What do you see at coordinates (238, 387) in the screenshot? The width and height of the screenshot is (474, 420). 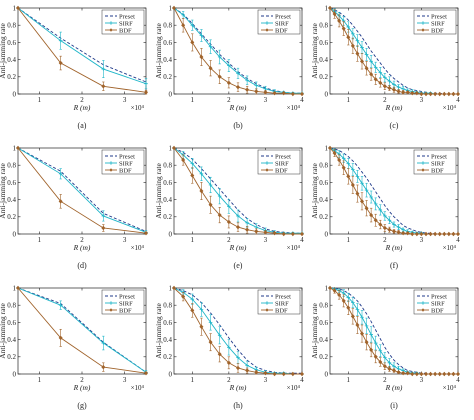 I see `x-axis-label: R (m)` at bounding box center [238, 387].